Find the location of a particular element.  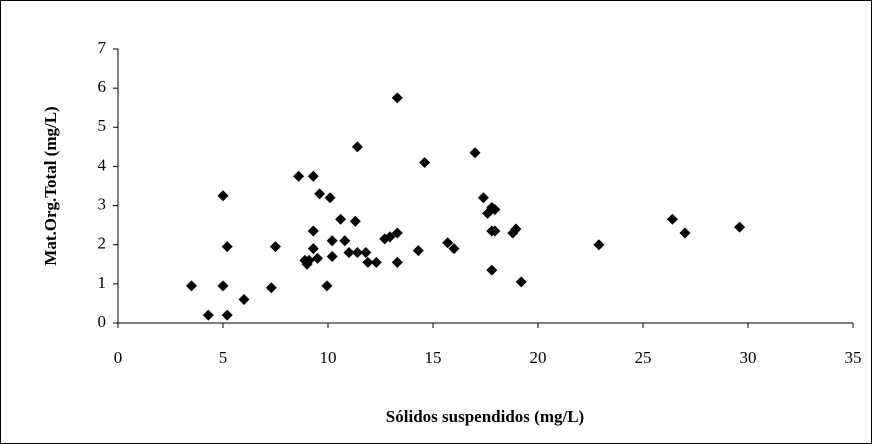

x-tick-label: 15 is located at coordinates (433, 357).